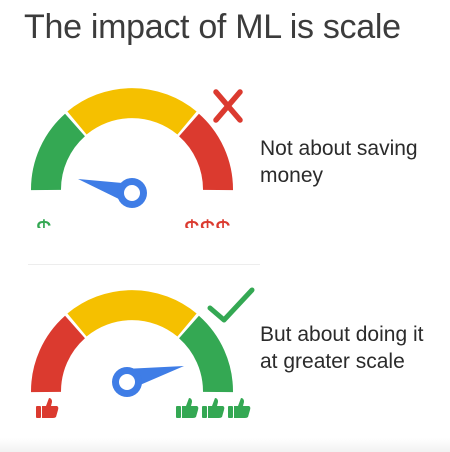 The image size is (450, 452). What do you see at coordinates (339, 148) in the screenshot?
I see `caption-line: Not about saving` at bounding box center [339, 148].